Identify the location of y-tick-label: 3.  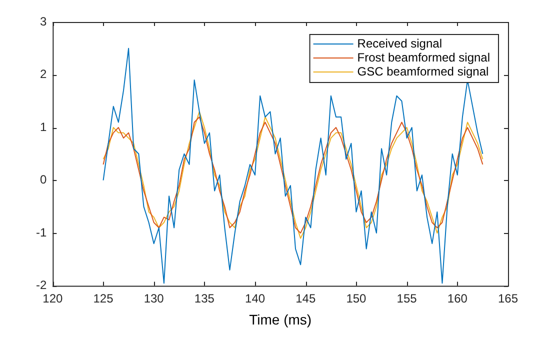
(43, 21).